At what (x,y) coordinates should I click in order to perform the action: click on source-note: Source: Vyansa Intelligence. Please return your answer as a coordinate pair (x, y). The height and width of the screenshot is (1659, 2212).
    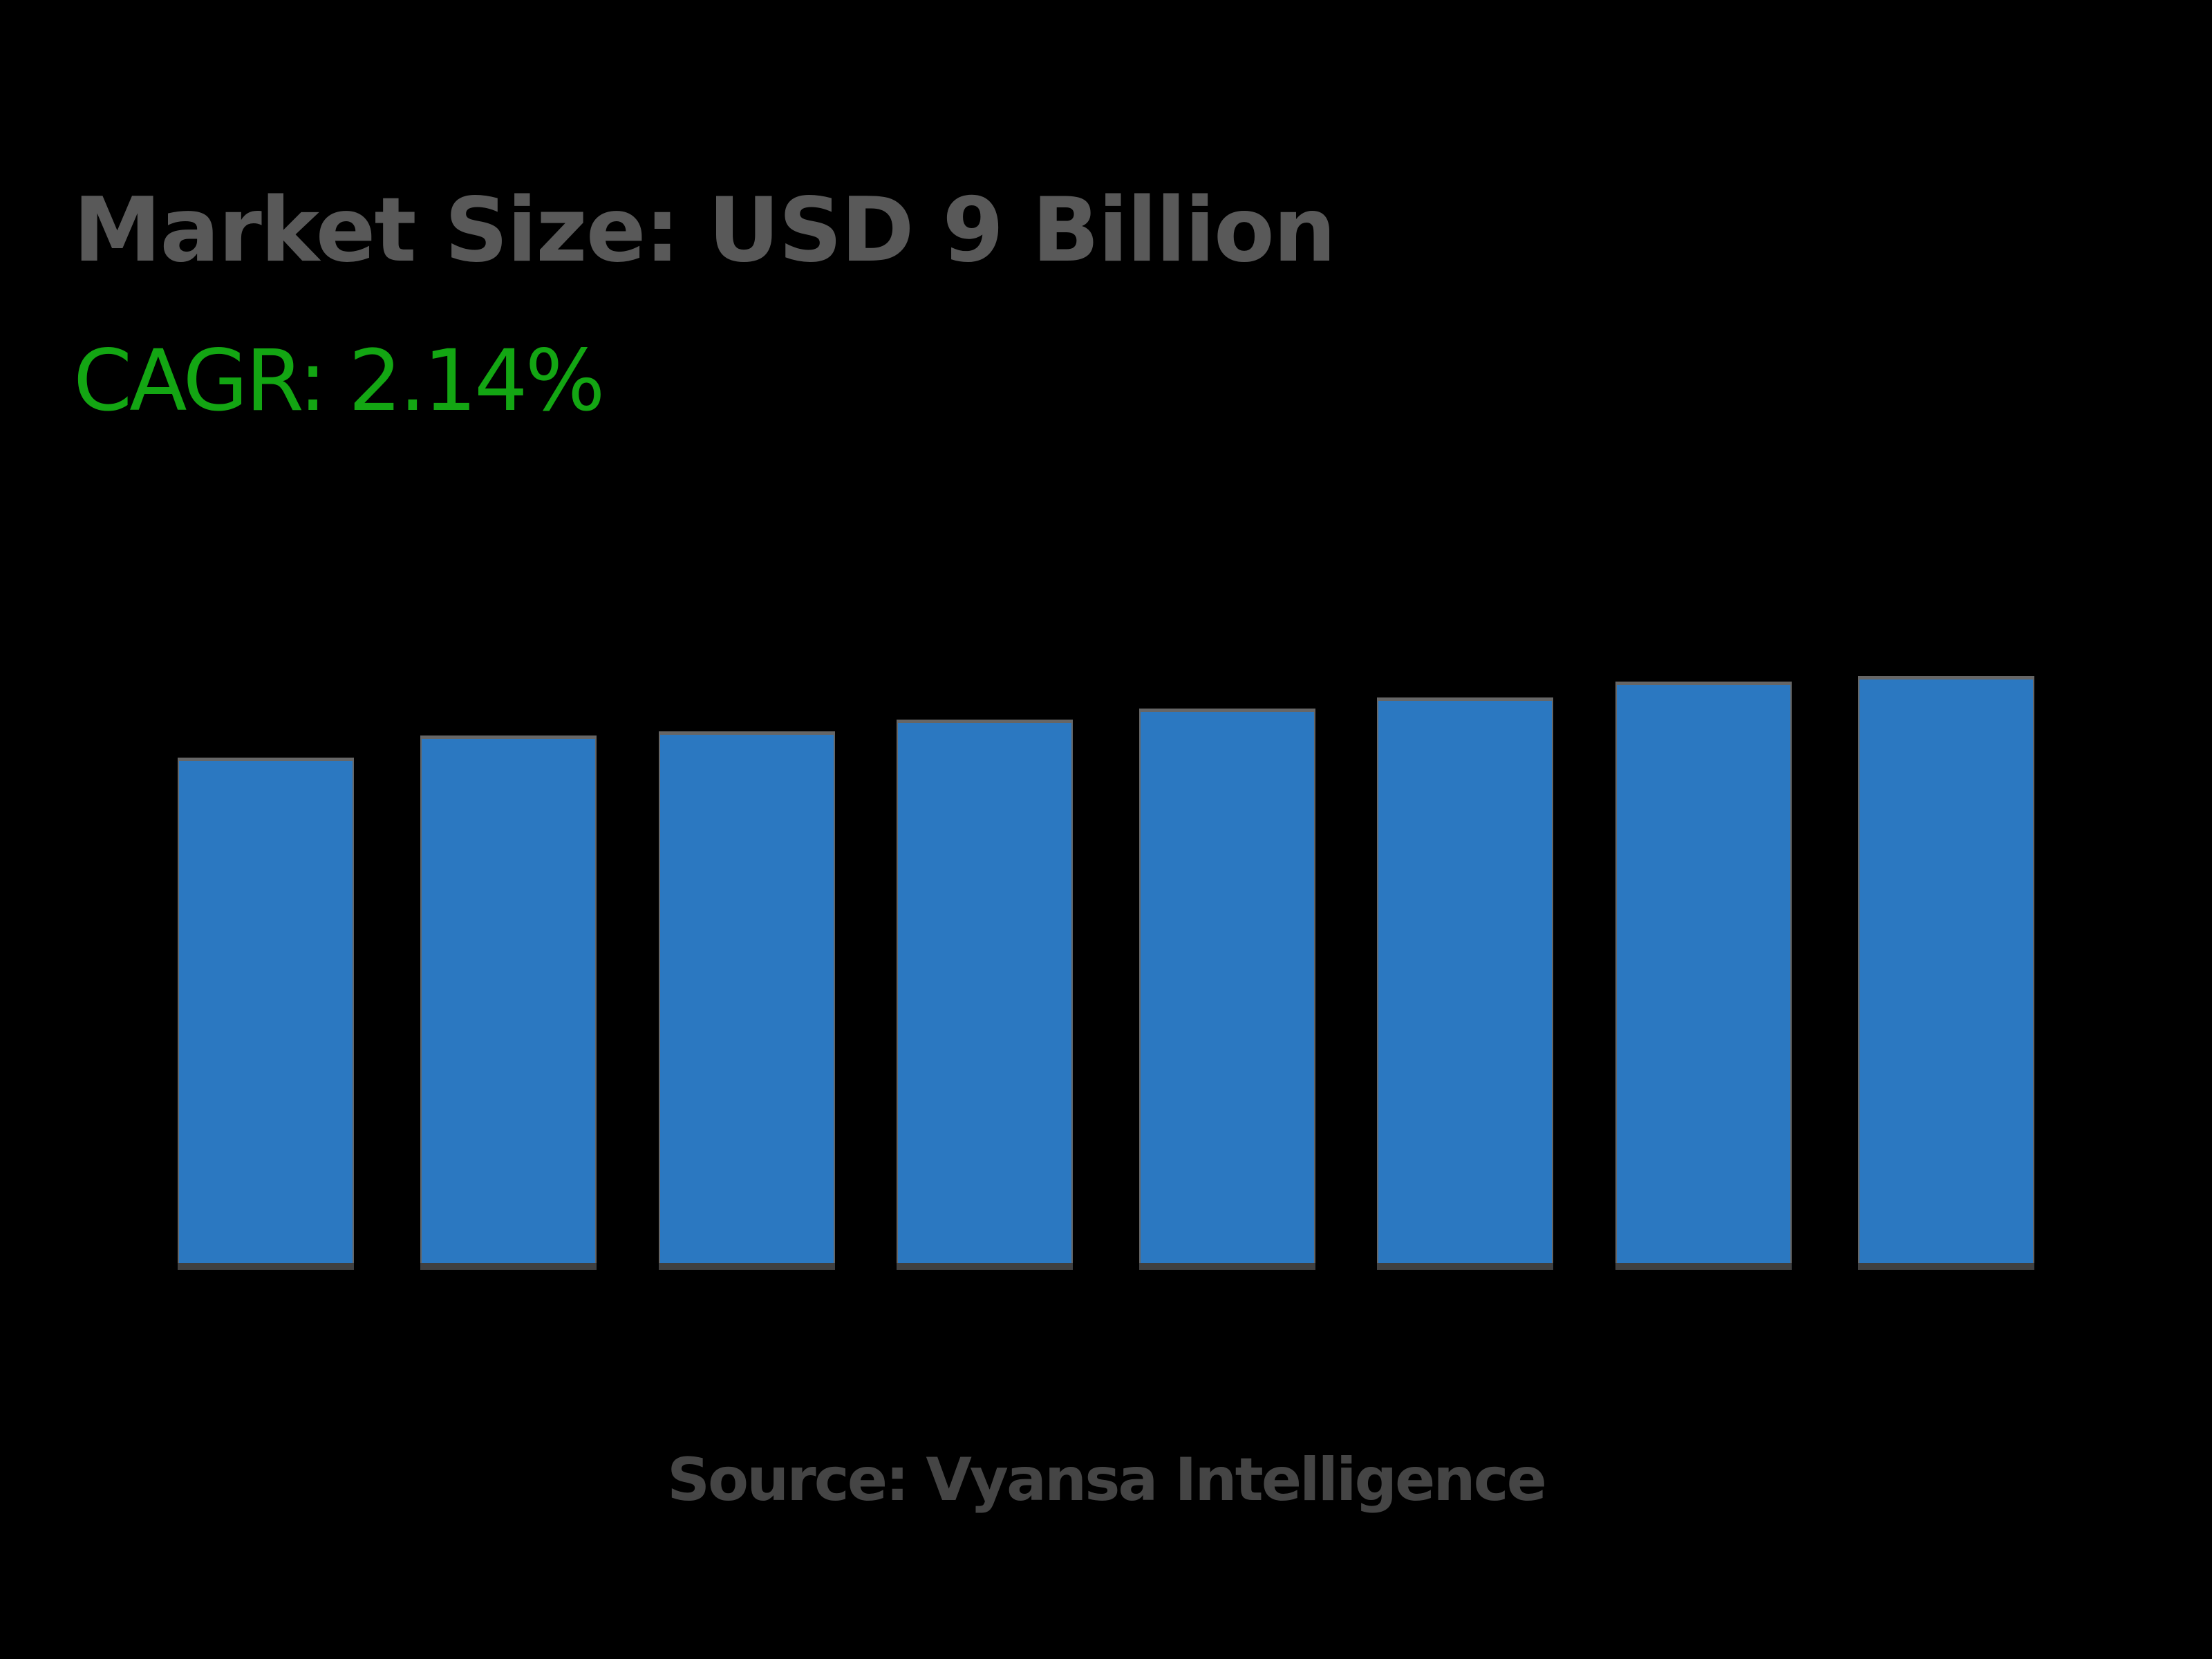
    Looking at the image, I should click on (1107, 1480).